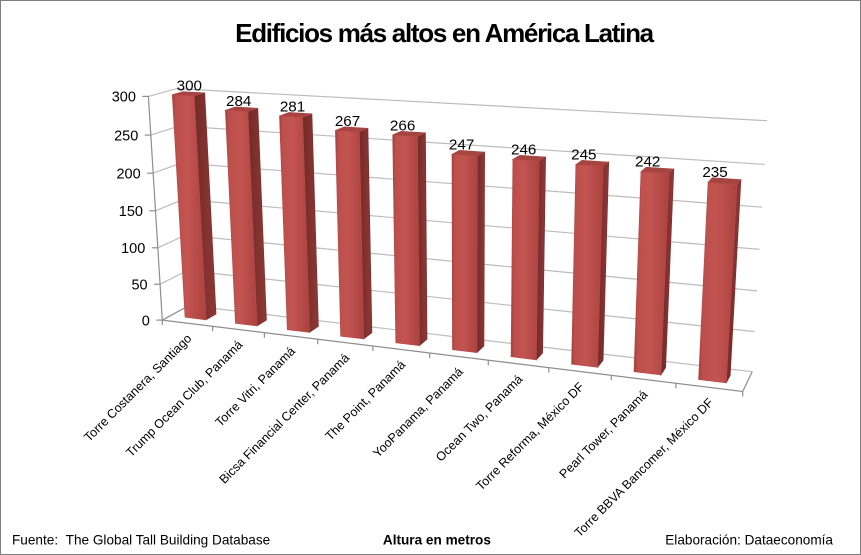 This screenshot has width=861, height=555. What do you see at coordinates (126, 136) in the screenshot?
I see `svg-text: 250` at bounding box center [126, 136].